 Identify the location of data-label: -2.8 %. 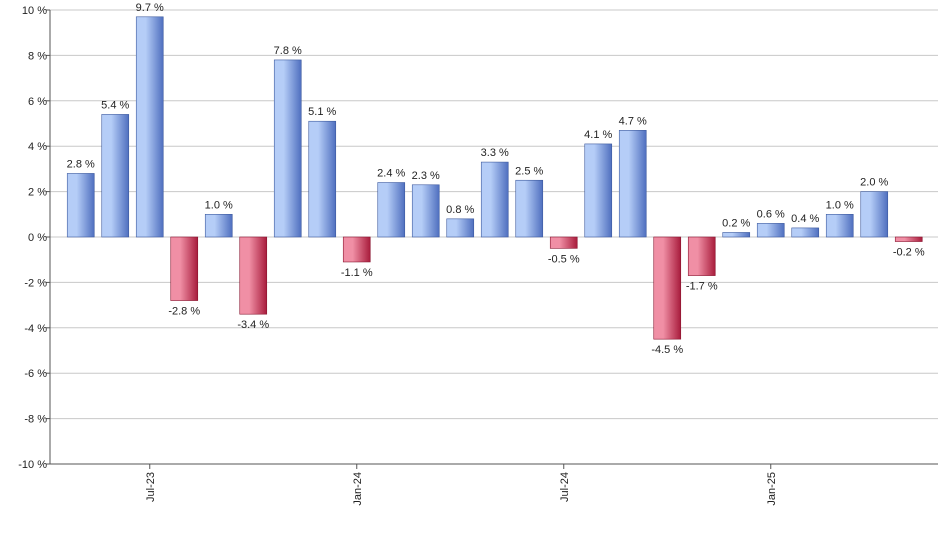
(184, 312).